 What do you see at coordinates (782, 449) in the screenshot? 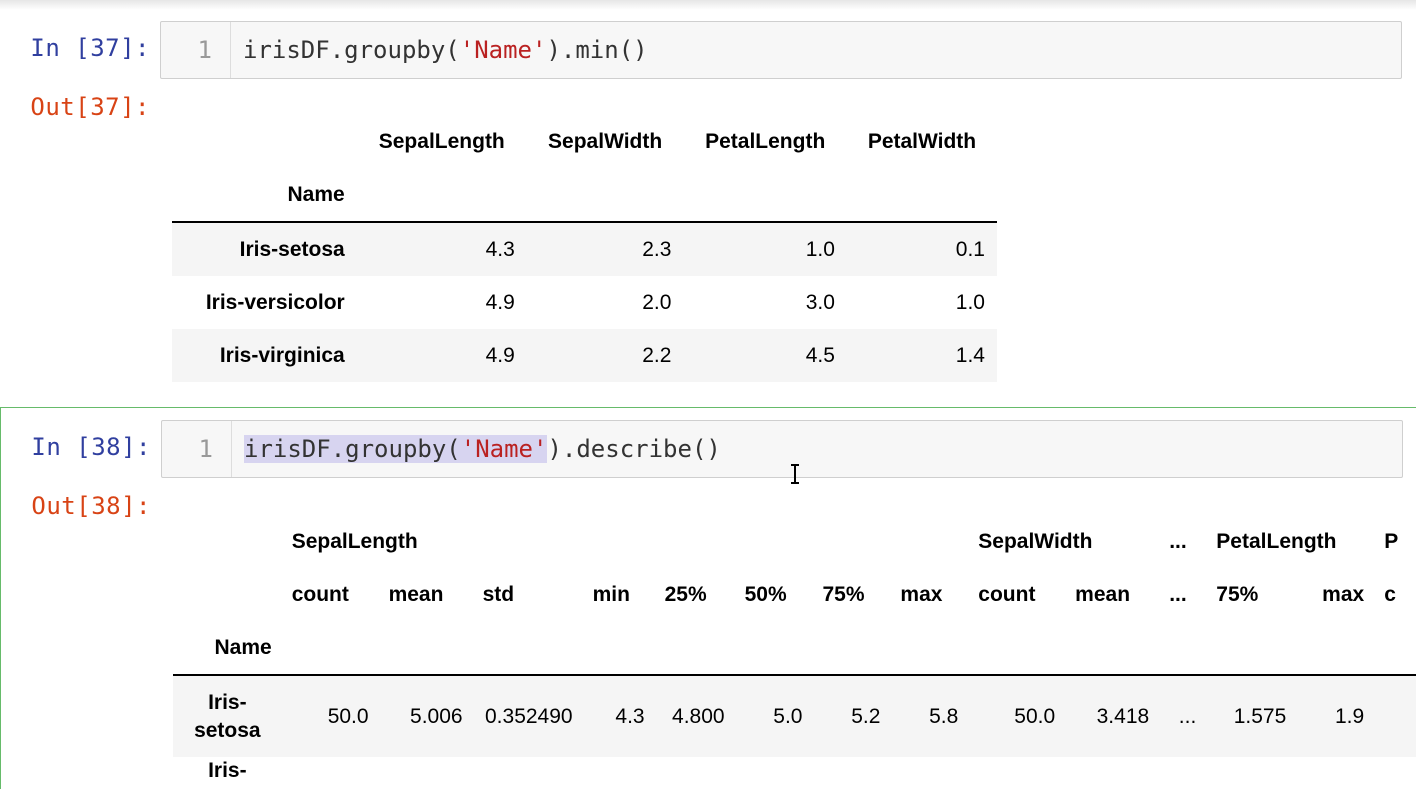
I see `code-editor: 1 irisDF.groupby('Name').describe()` at bounding box center [782, 449].